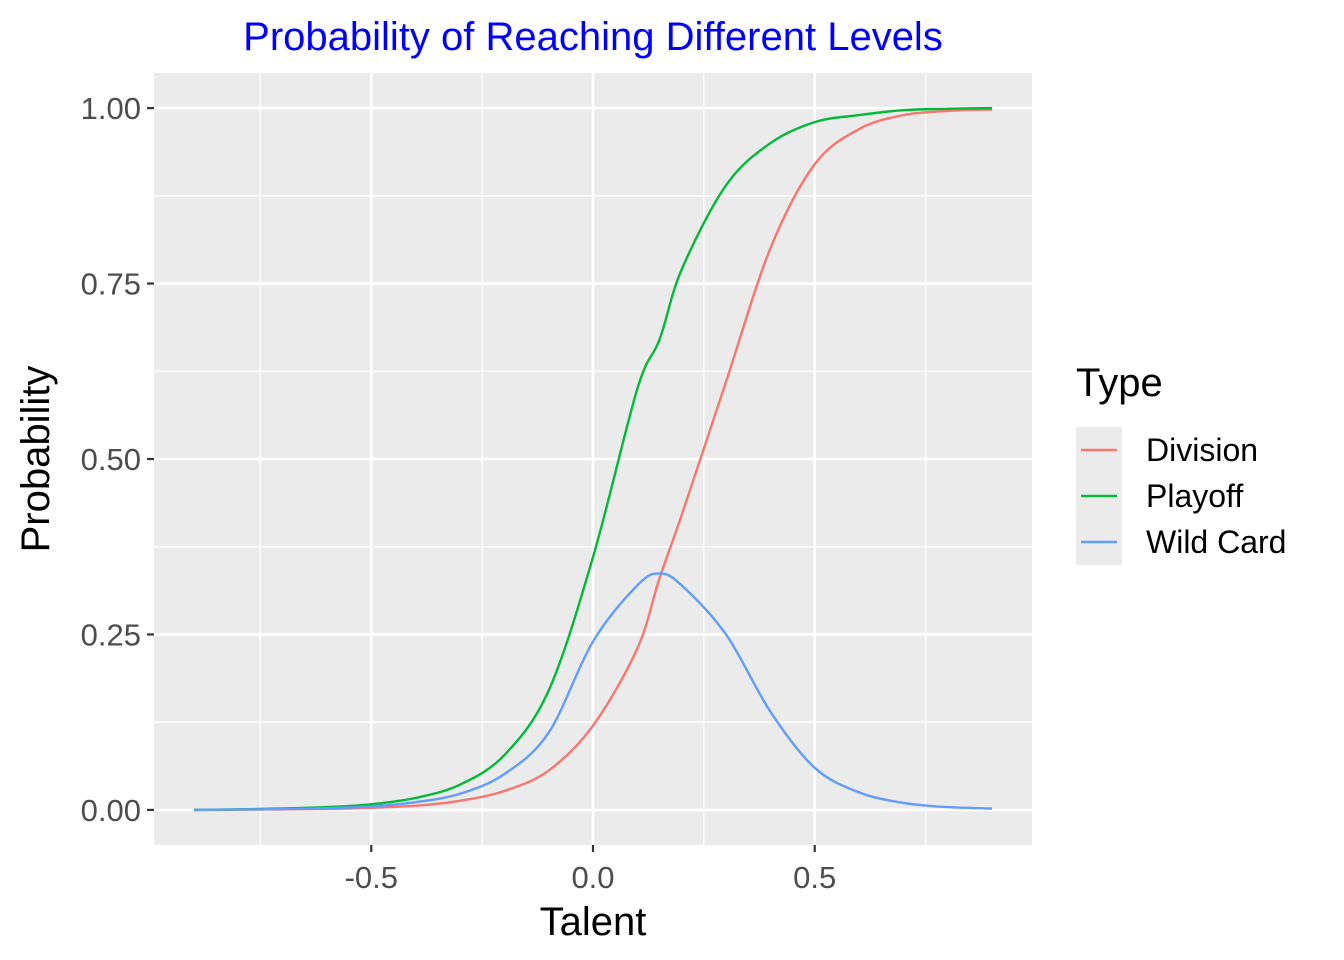 The image size is (1344, 960). I want to click on x-axis-ticks: -0.5 0.0 0.5, so click(590, 870).